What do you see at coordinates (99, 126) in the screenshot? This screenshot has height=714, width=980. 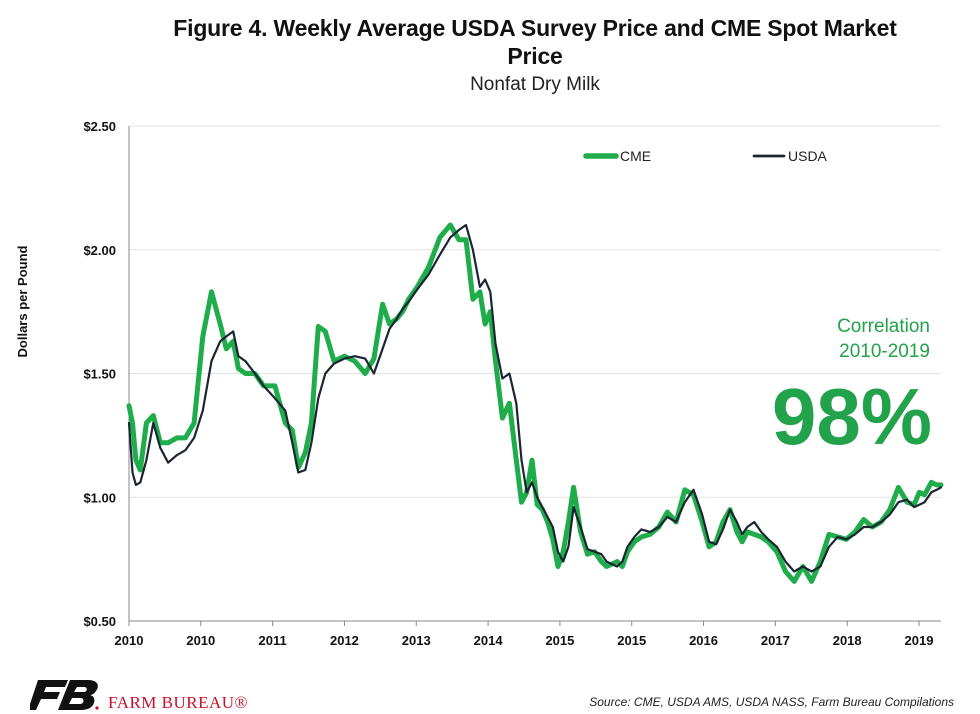 I see `y-tick-label: $2.50` at bounding box center [99, 126].